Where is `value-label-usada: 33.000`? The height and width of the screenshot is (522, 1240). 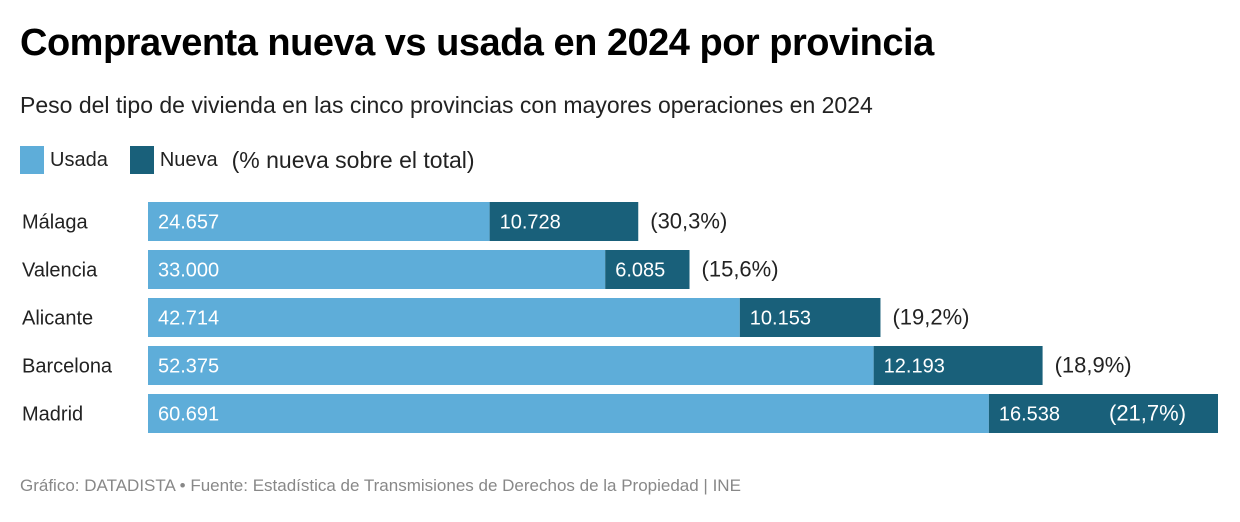 value-label-usada: 33.000 is located at coordinates (188, 271).